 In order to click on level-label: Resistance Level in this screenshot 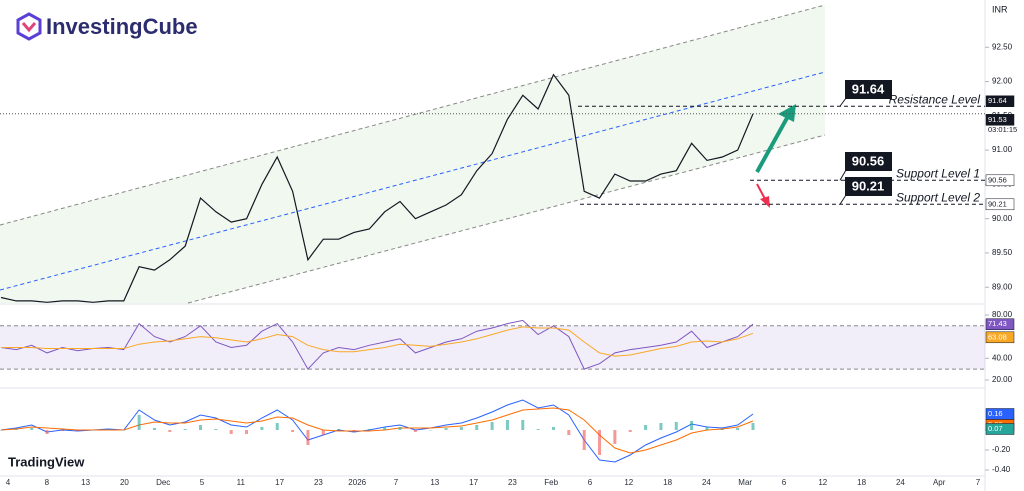, I will do `click(935, 99)`.